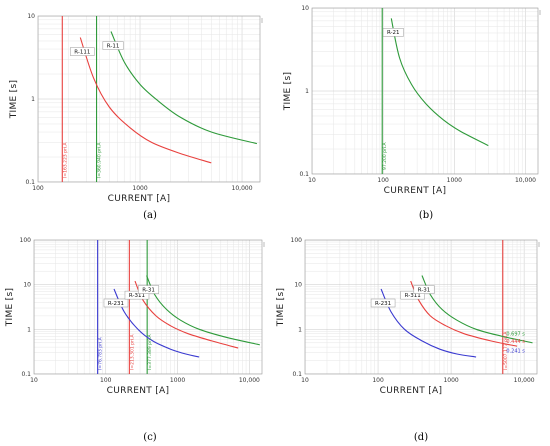 The image size is (550, 446). I want to click on series-tag-label: R-11, so click(113, 46).